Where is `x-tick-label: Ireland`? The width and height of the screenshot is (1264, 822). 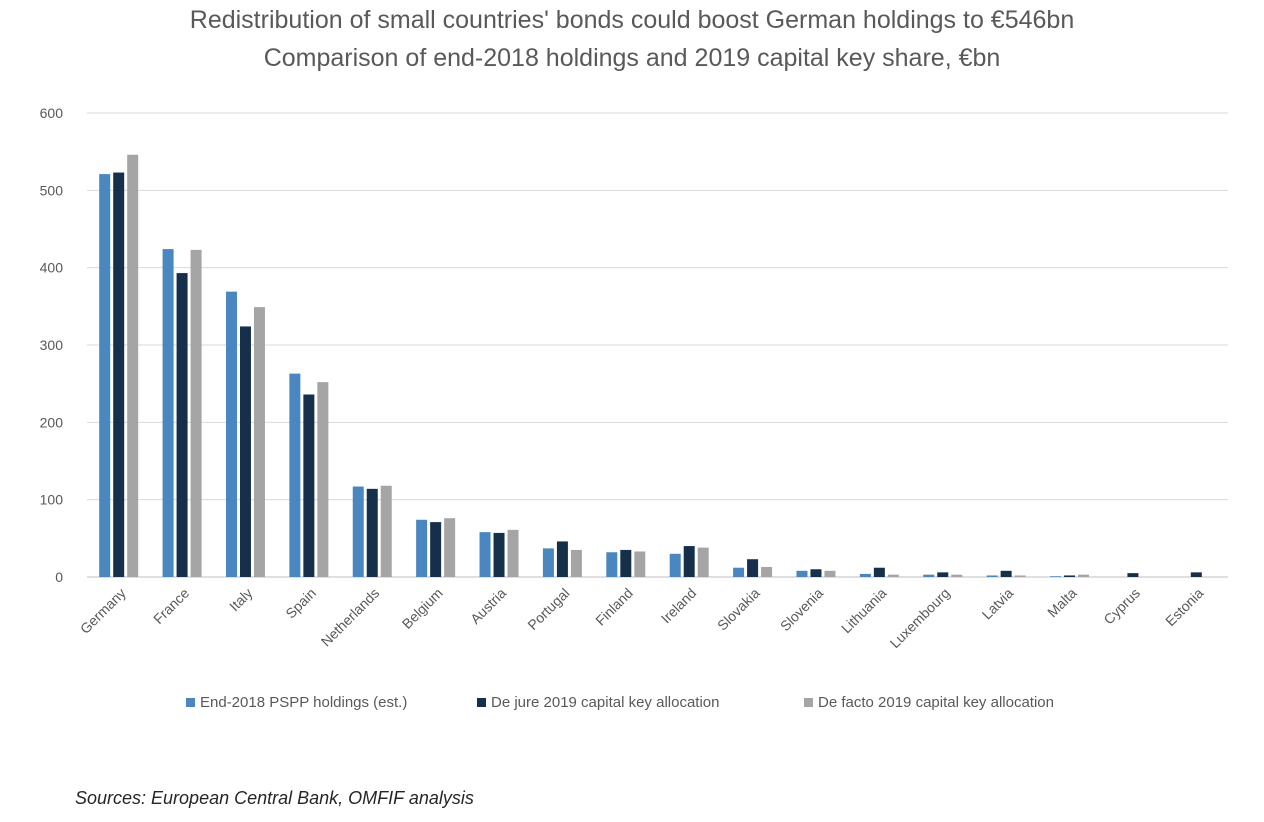
x-tick-label: Ireland is located at coordinates (679, 606).